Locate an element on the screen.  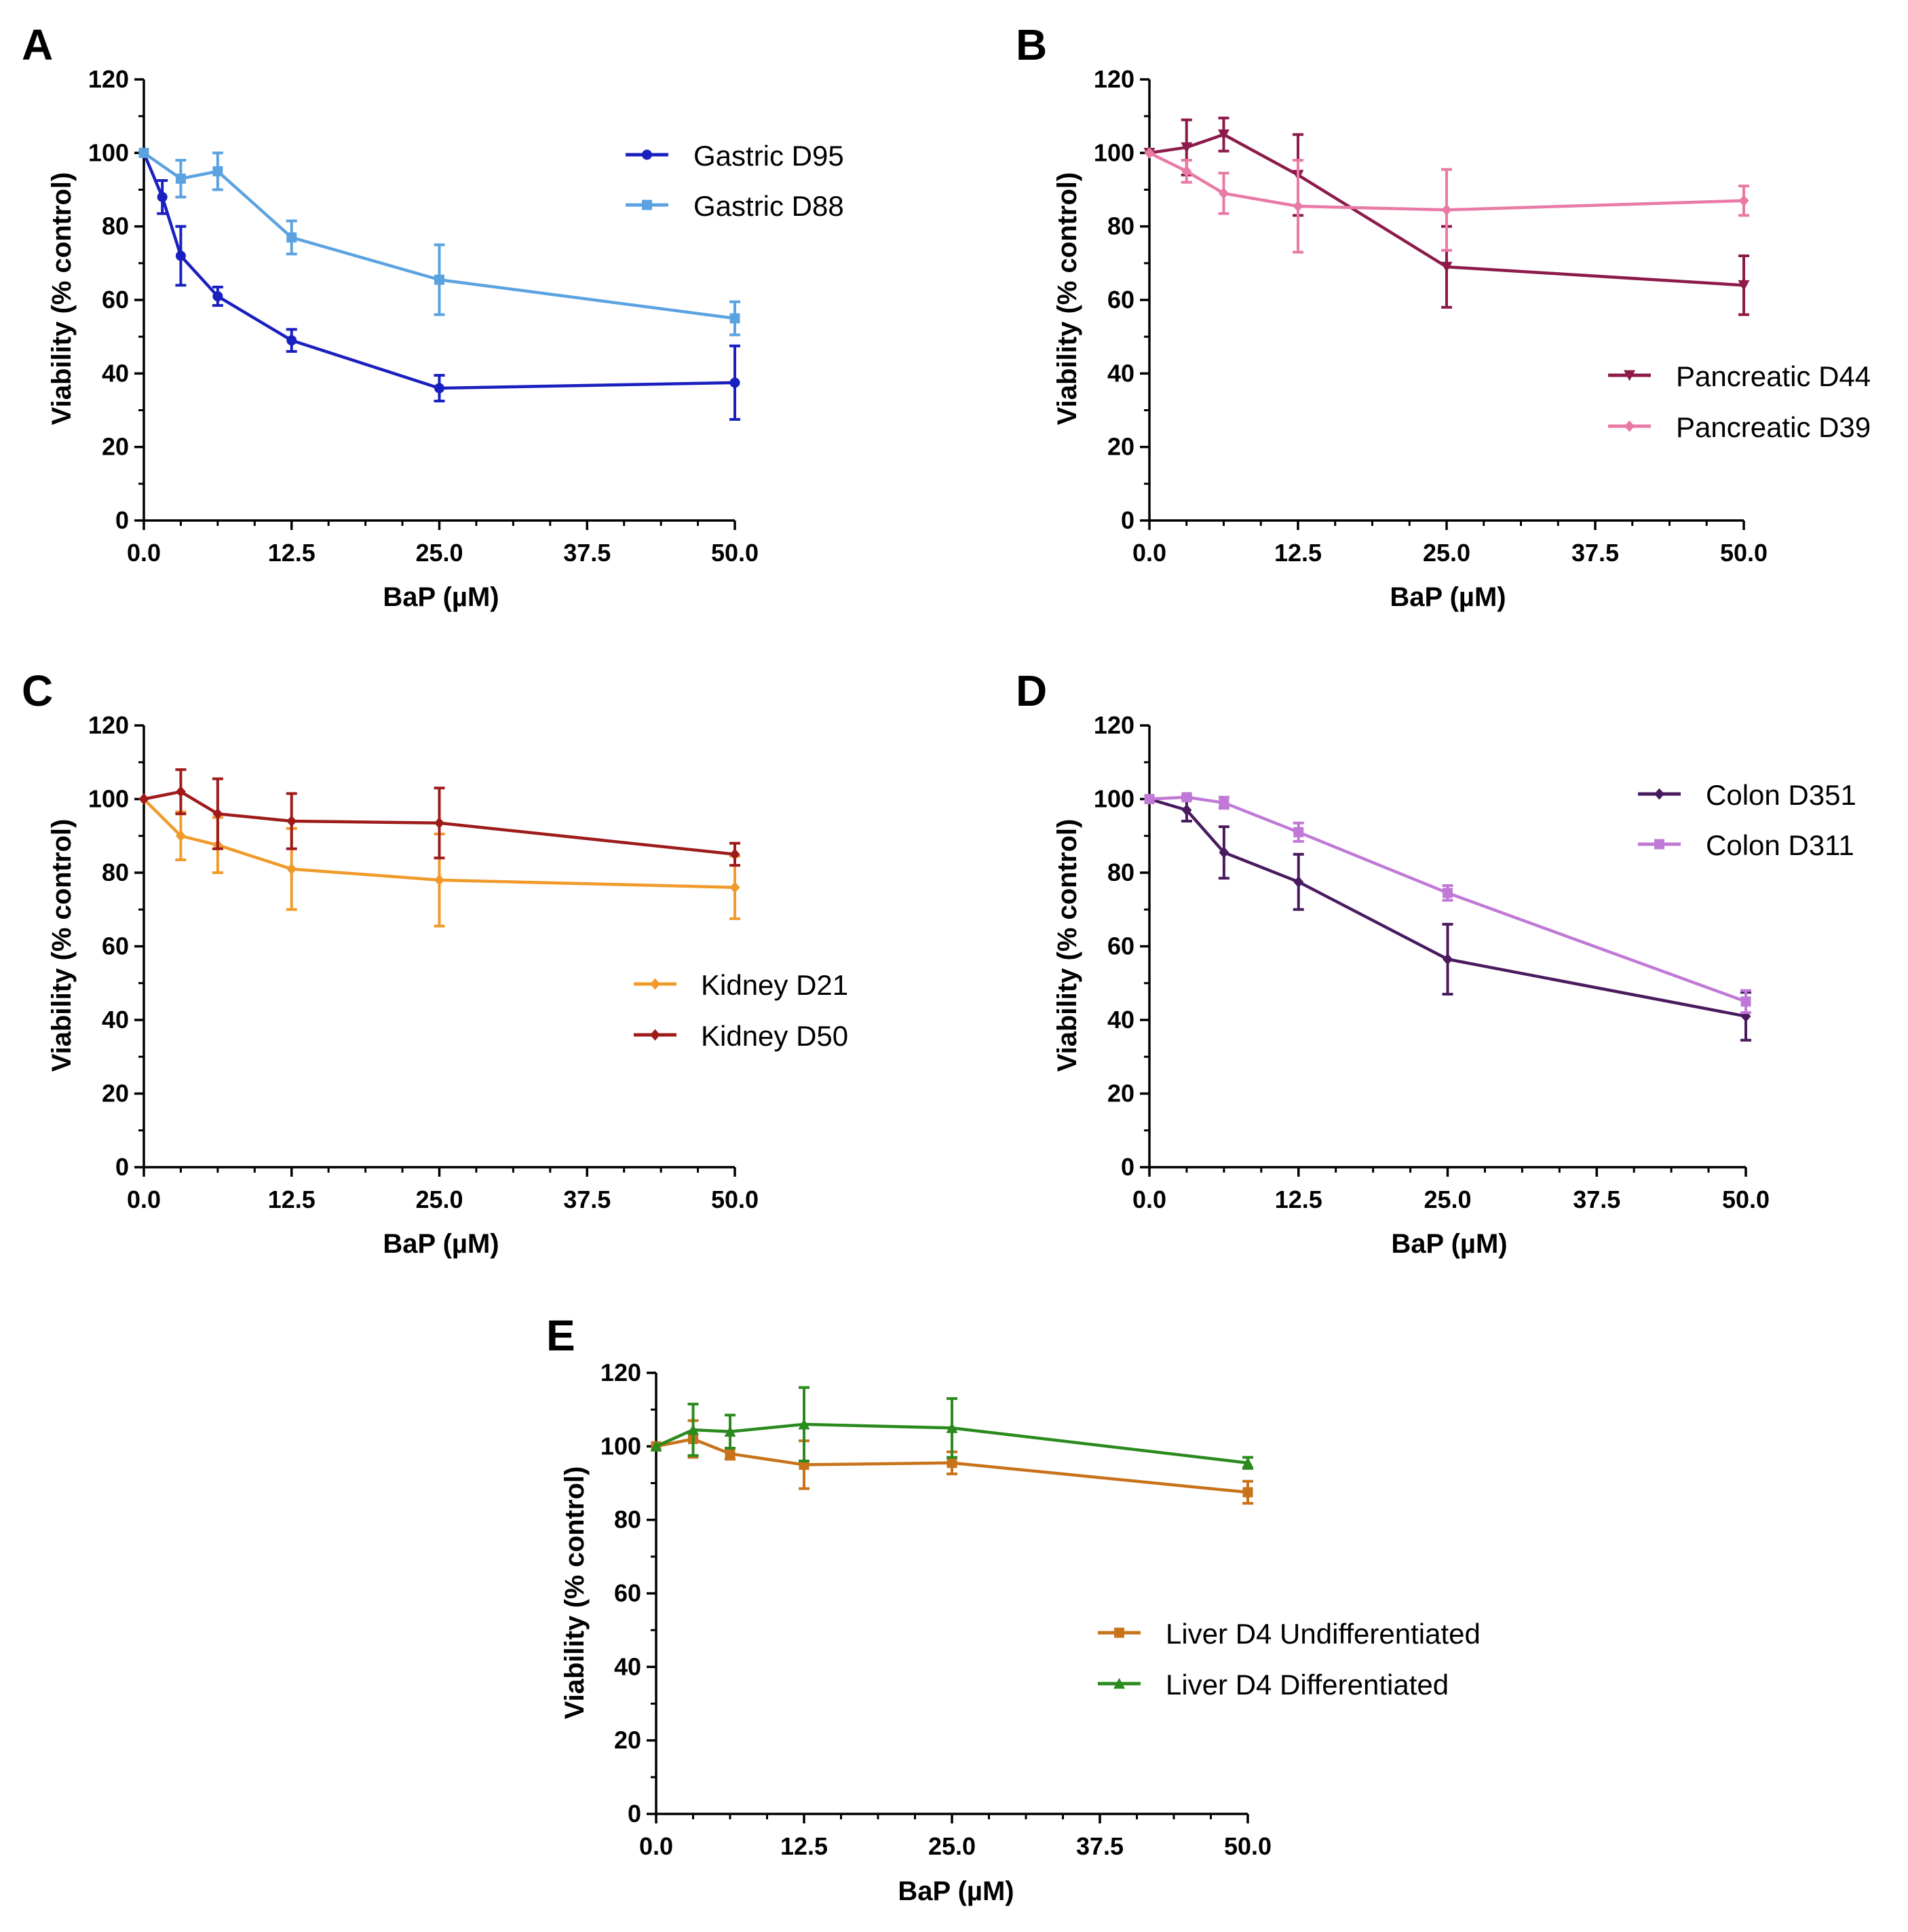
legend-label-liver-d4-differentiated: Liver D4 Differentiated is located at coordinates (1307, 1685).